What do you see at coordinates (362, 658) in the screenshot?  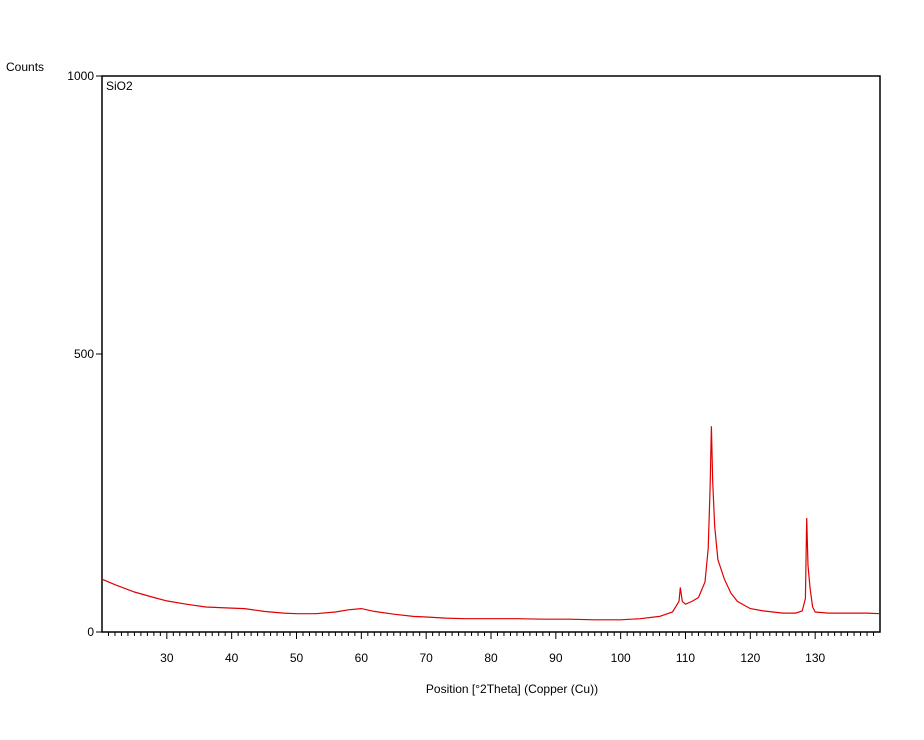 I see `x-tick-label: 60` at bounding box center [362, 658].